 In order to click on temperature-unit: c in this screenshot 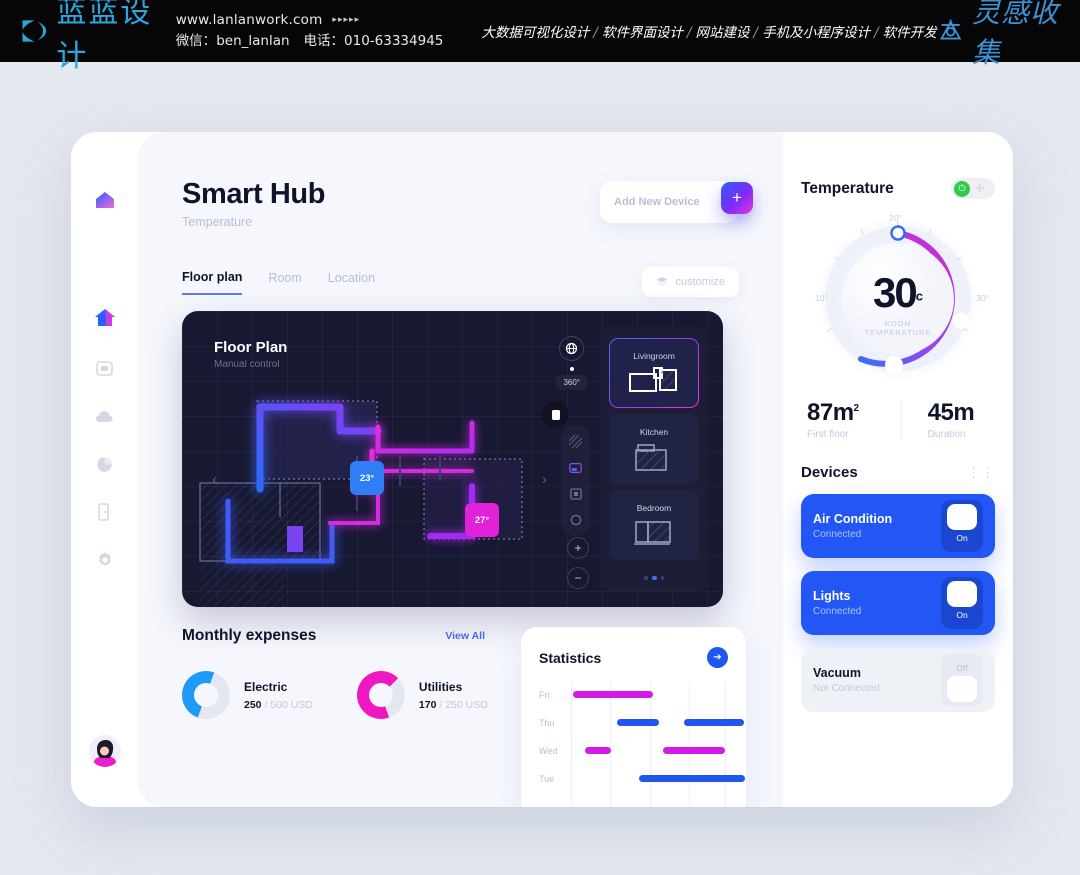, I will do `click(919, 296)`.